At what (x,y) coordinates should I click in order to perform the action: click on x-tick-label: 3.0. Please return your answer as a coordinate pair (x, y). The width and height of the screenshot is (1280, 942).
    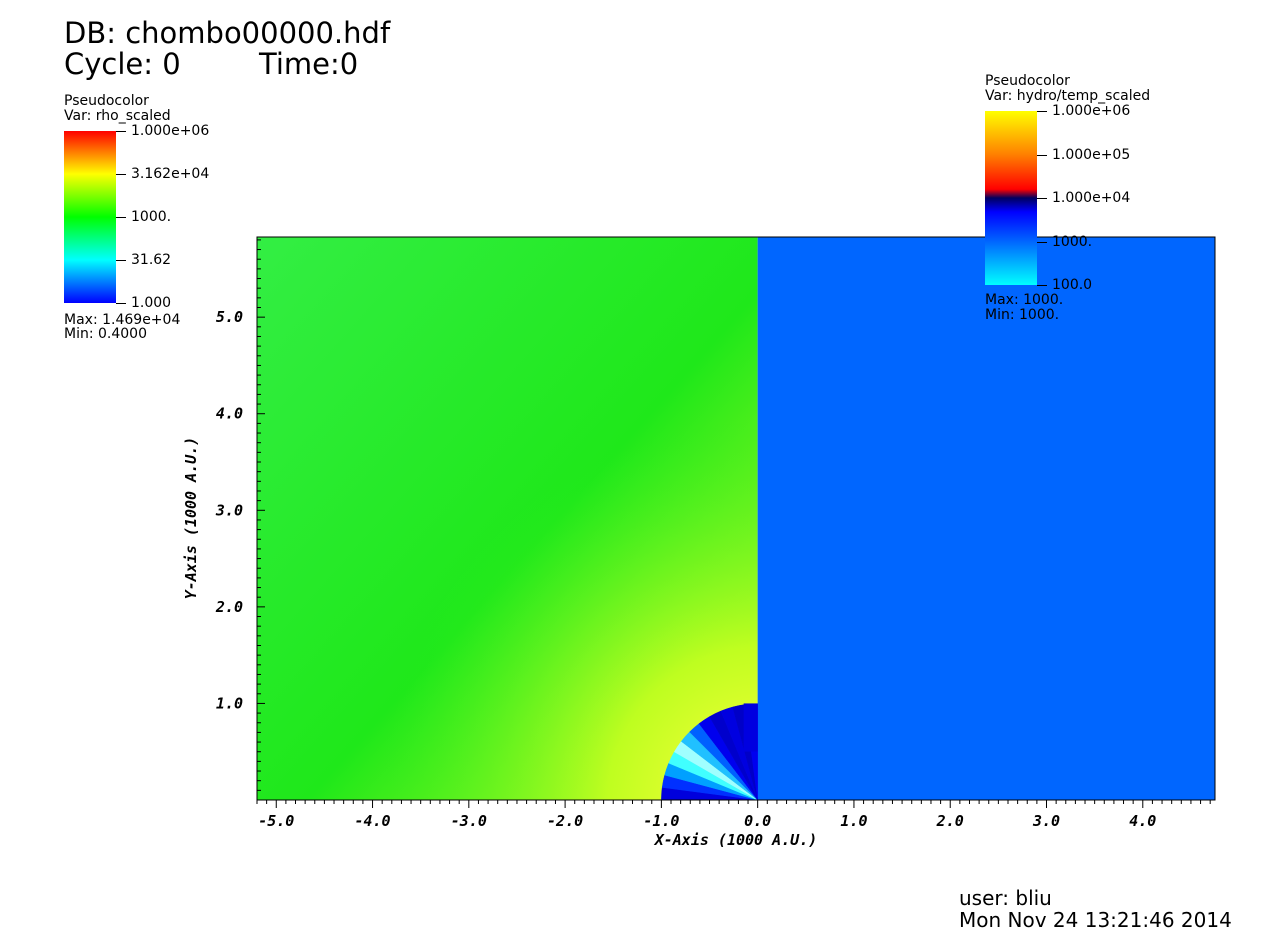
    Looking at the image, I should click on (1046, 821).